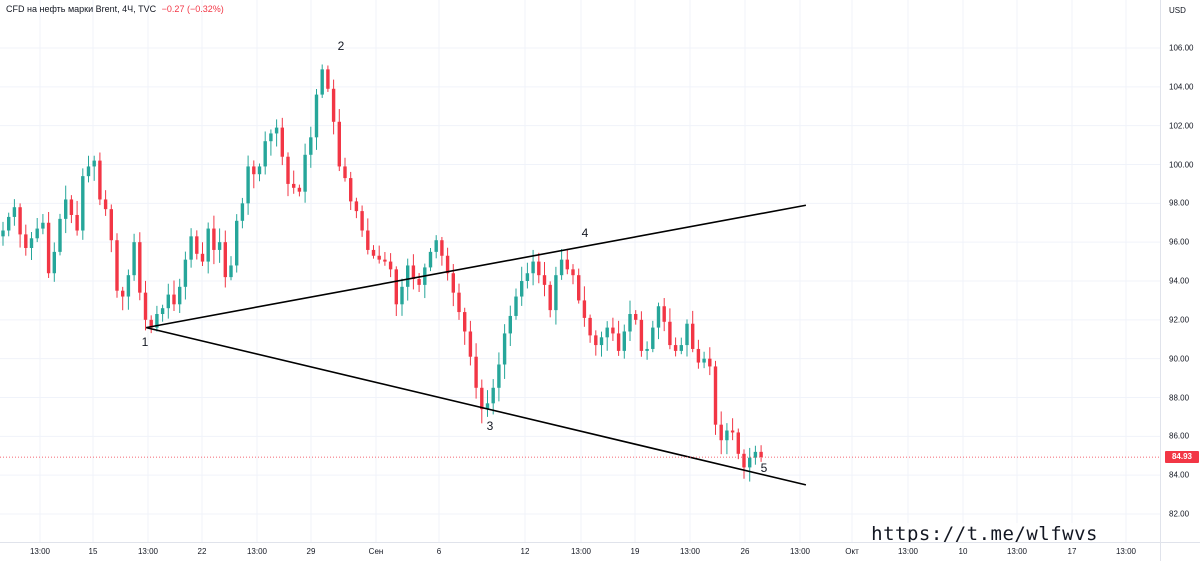 The image size is (1200, 561). Describe the element at coordinates (1177, 10) in the screenshot. I see `currency-label: USD` at that location.